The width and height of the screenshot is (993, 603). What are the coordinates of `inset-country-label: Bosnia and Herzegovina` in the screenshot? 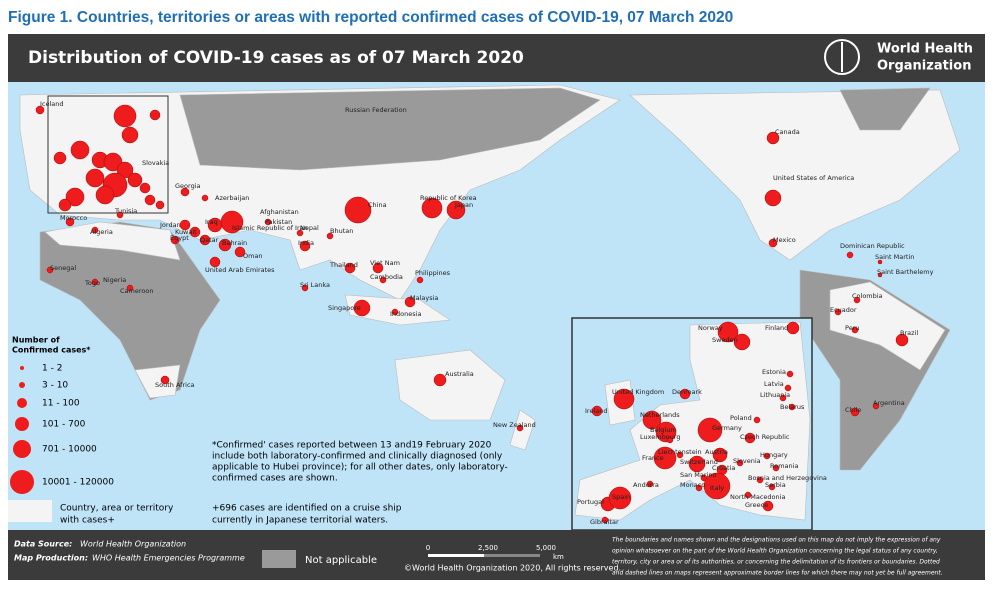 It's located at (787, 478).